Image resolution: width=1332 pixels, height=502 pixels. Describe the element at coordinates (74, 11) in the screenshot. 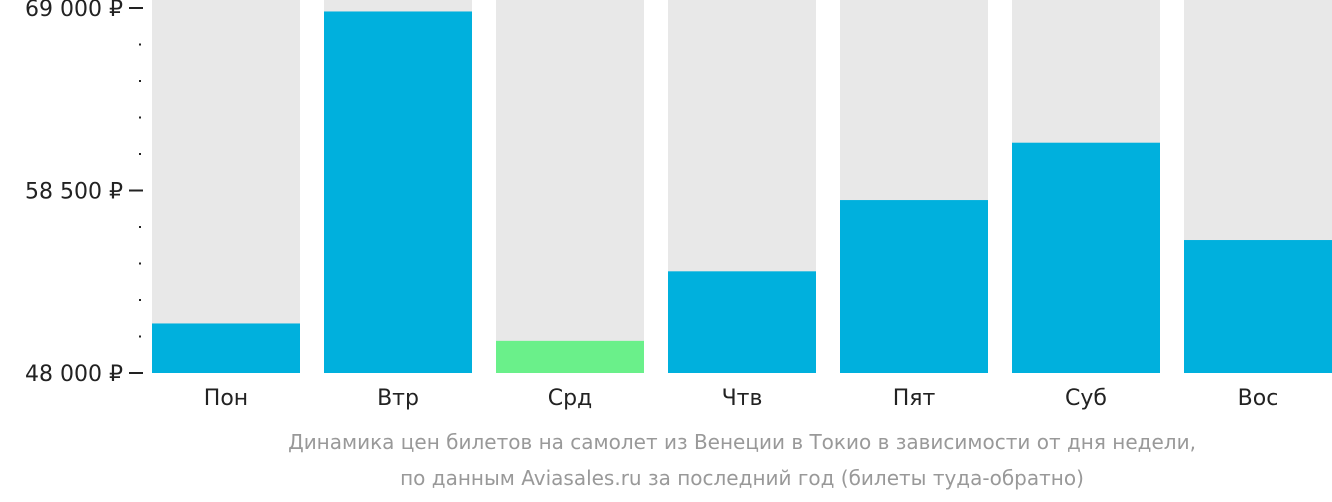

I see `y-tick-label-3: 69 000 ₽` at that location.